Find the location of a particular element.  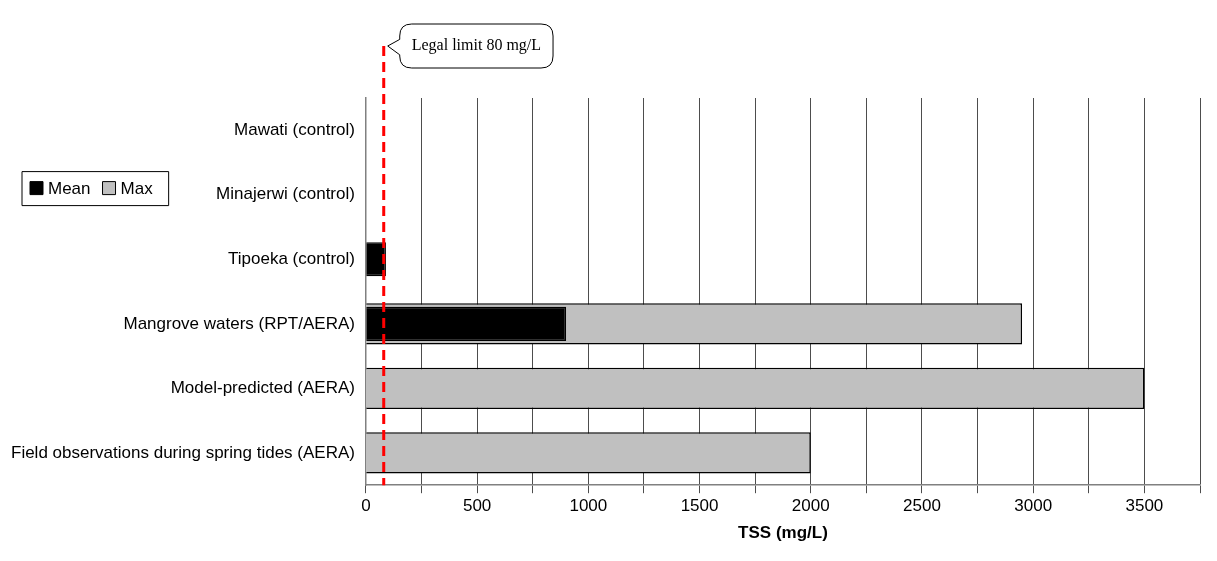

y-tick-label: Tipoeka (control) is located at coordinates (291, 259).